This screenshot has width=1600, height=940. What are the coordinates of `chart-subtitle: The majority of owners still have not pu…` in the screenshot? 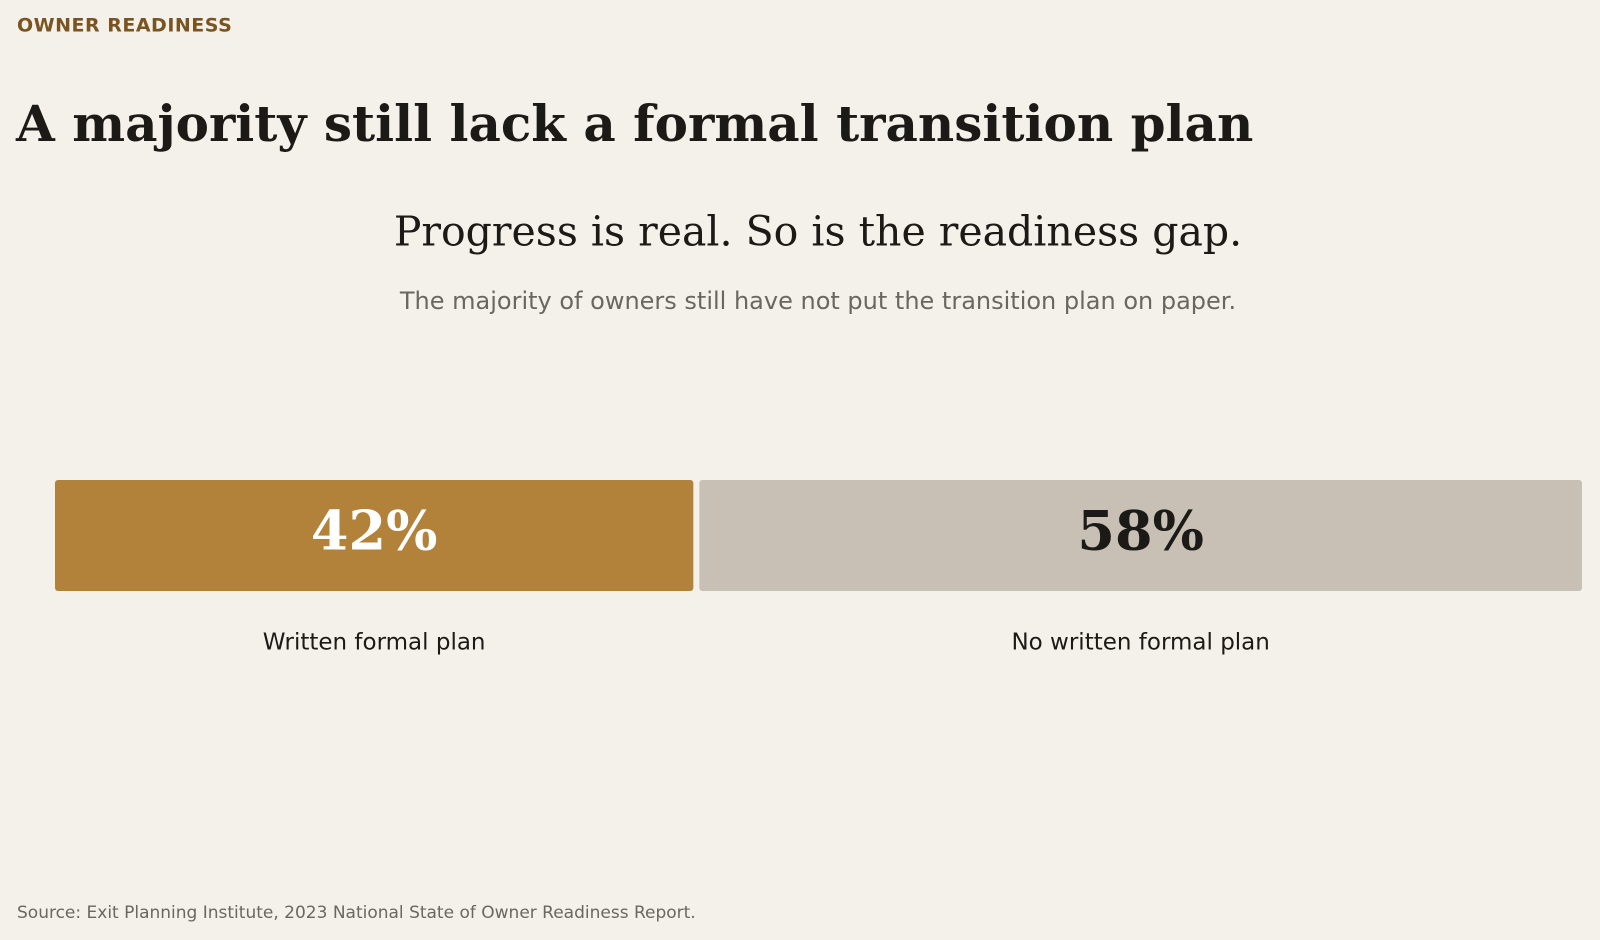 It's located at (817, 301).